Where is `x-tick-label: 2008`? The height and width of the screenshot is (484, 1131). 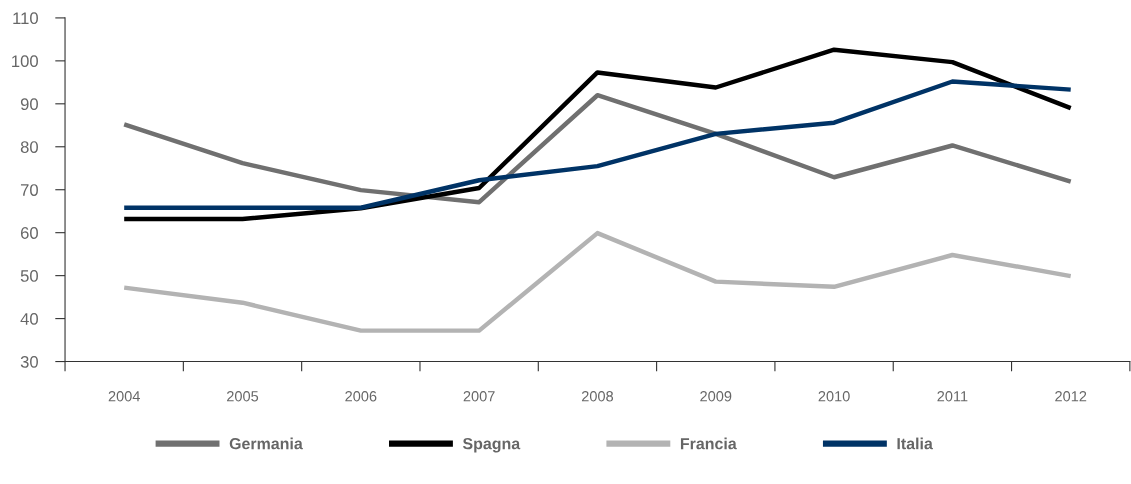
x-tick-label: 2008 is located at coordinates (597, 396).